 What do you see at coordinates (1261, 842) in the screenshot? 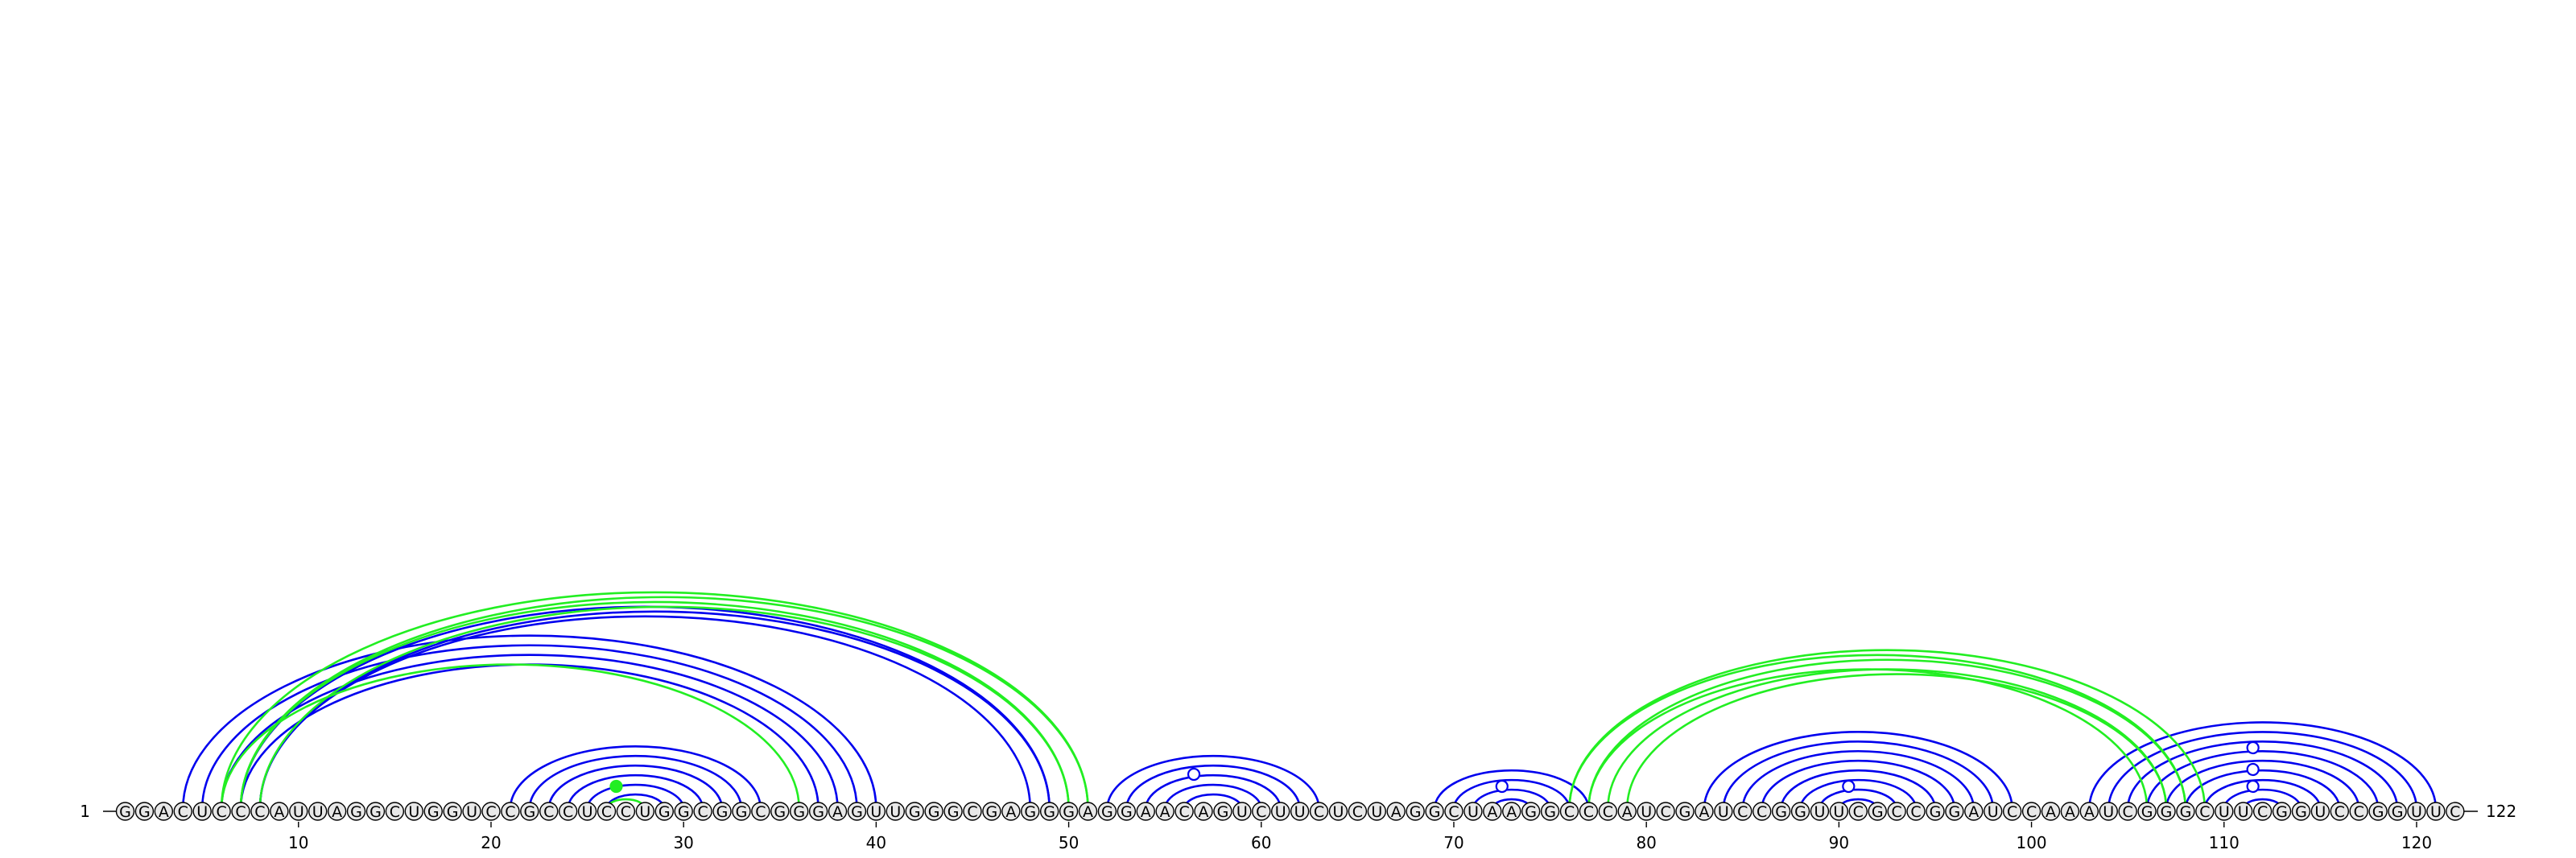
I see `tick-label: 60` at bounding box center [1261, 842].